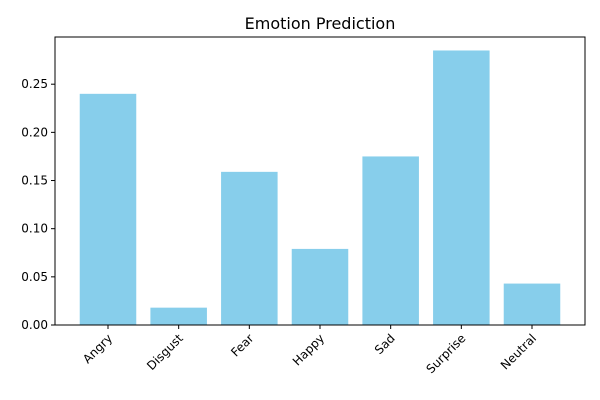 Image resolution: width=600 pixels, height=400 pixels. Describe the element at coordinates (34, 84) in the screenshot. I see `y-tick-label: 0.25` at that location.